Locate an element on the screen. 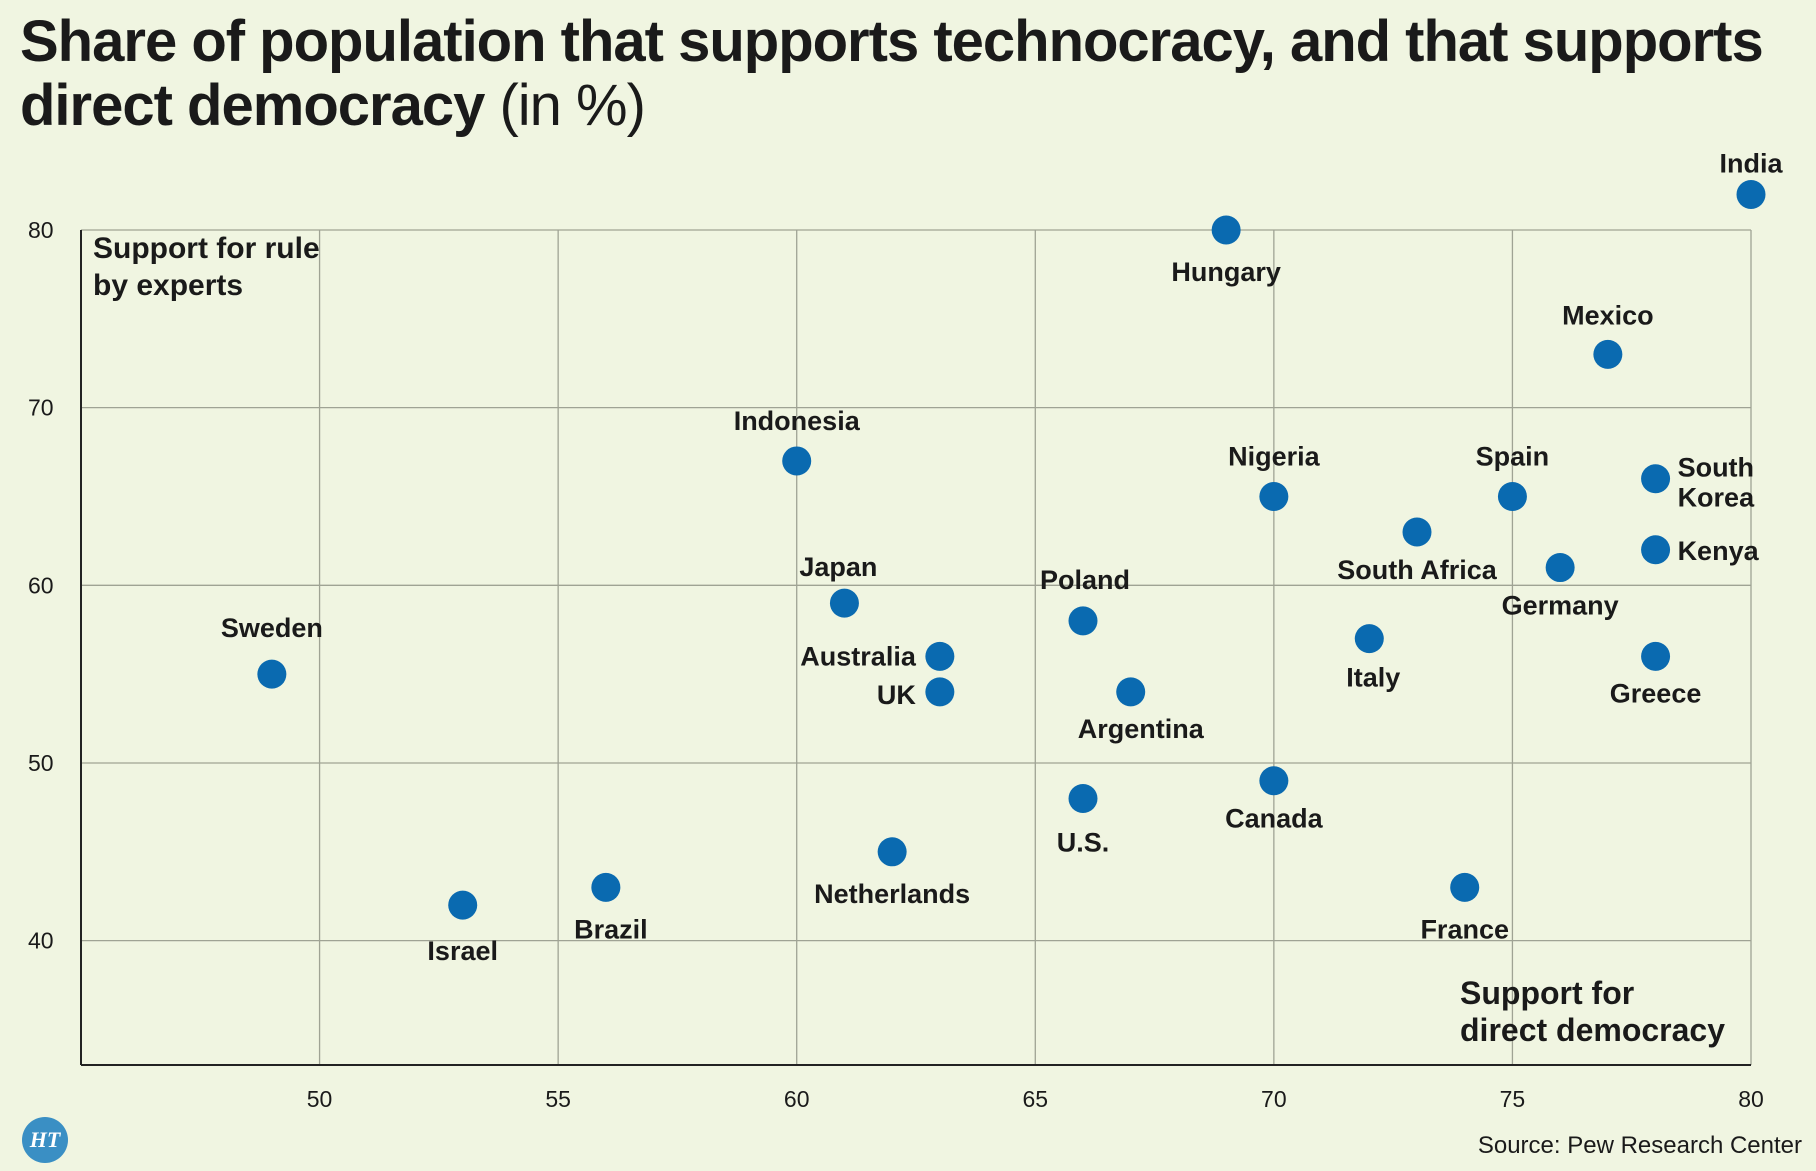 The width and height of the screenshot is (1816, 1171). point-australia is located at coordinates (940, 656).